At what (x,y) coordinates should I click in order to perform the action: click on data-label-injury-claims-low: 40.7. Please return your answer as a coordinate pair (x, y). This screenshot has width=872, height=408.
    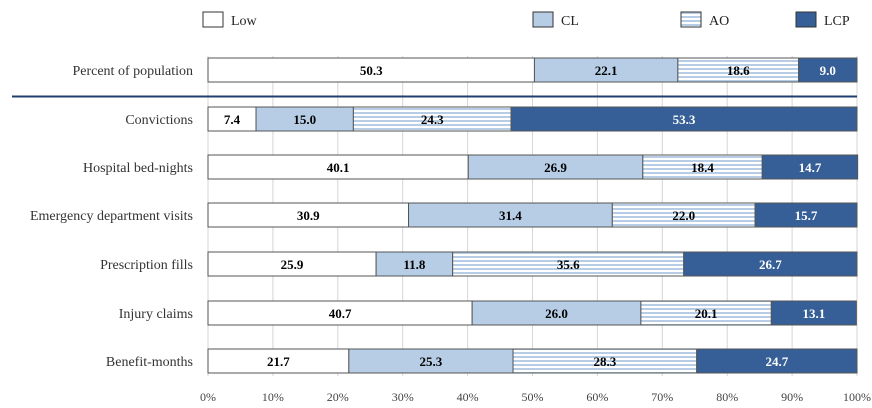
    Looking at the image, I should click on (340, 313).